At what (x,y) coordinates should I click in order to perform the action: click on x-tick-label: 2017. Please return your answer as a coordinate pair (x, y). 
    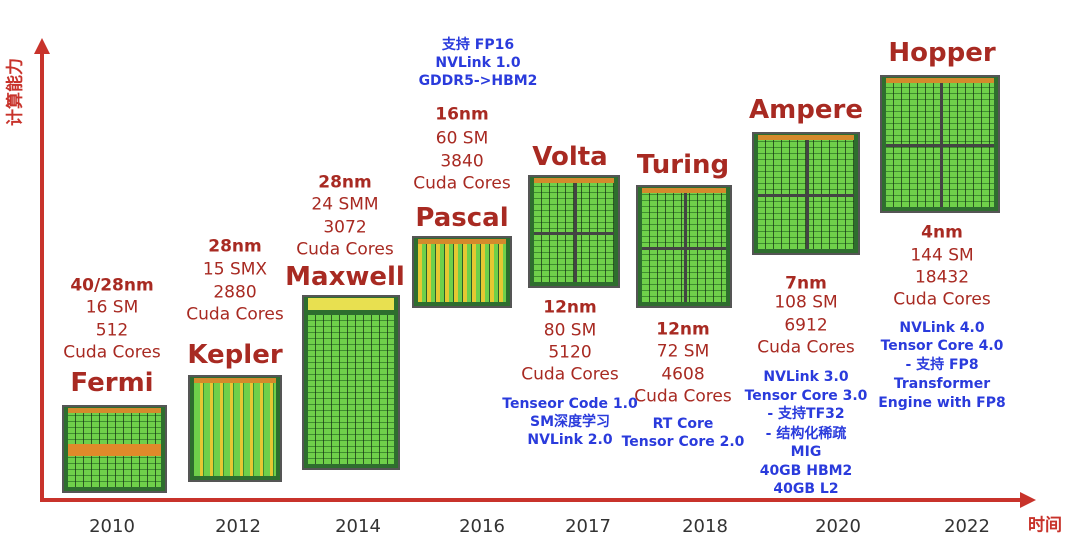
    Looking at the image, I should click on (588, 526).